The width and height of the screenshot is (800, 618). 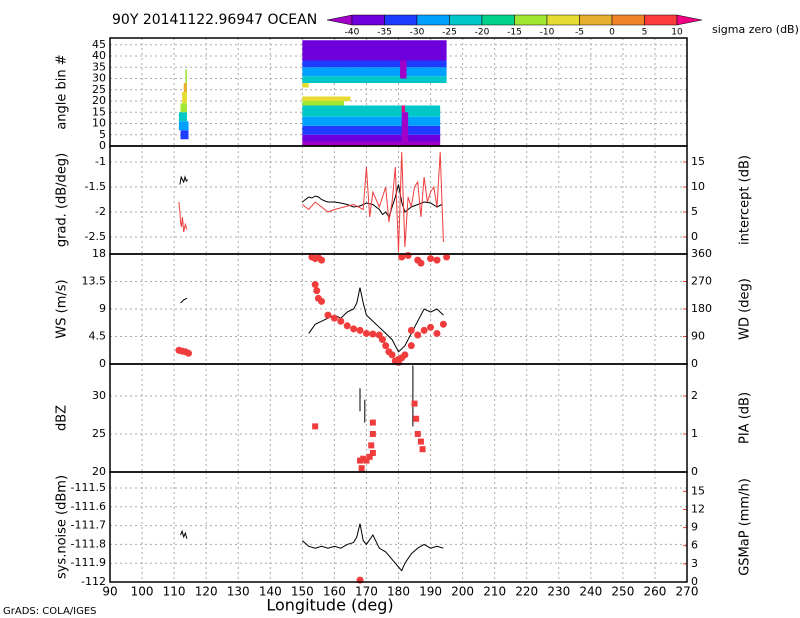 What do you see at coordinates (694, 527) in the screenshot?
I see `y2-tick-label: 9` at bounding box center [694, 527].